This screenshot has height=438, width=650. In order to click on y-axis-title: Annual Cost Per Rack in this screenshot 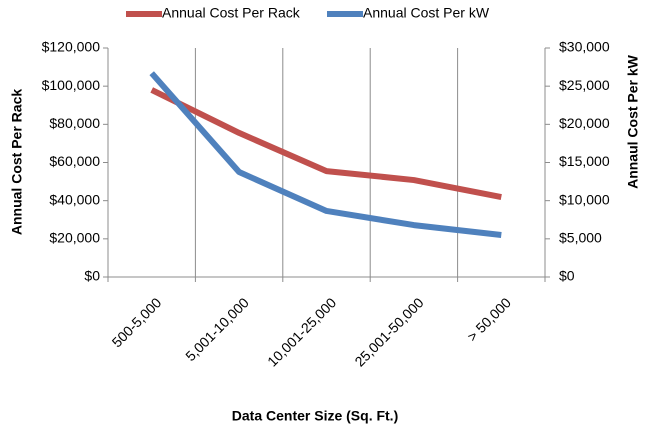, I will do `click(17, 162)`.